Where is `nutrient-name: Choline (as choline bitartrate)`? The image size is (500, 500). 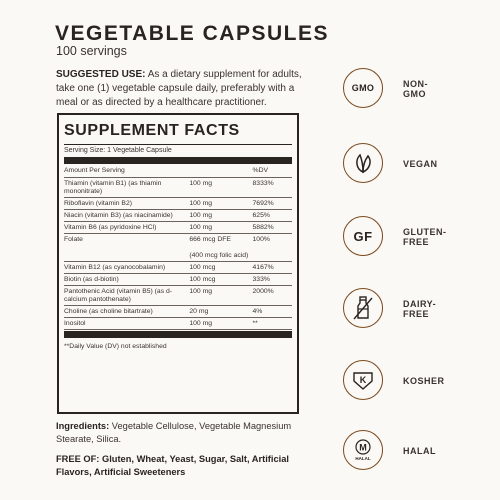
nutrient-name: Choline (as choline bitartrate) is located at coordinates (108, 311).